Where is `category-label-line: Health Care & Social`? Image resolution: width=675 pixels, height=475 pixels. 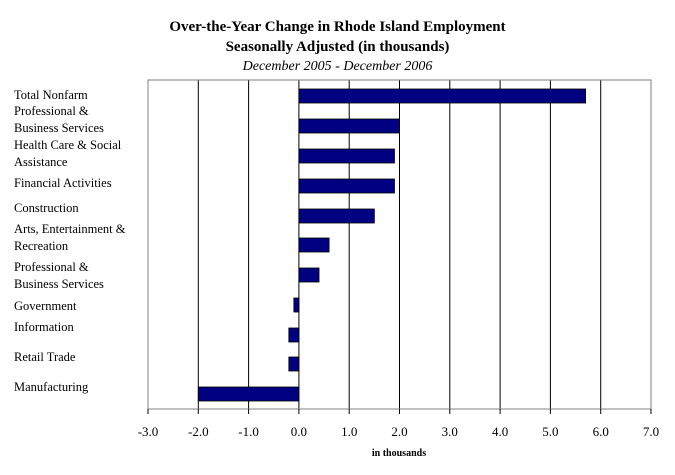
category-label-line: Health Care & Social is located at coordinates (68, 145).